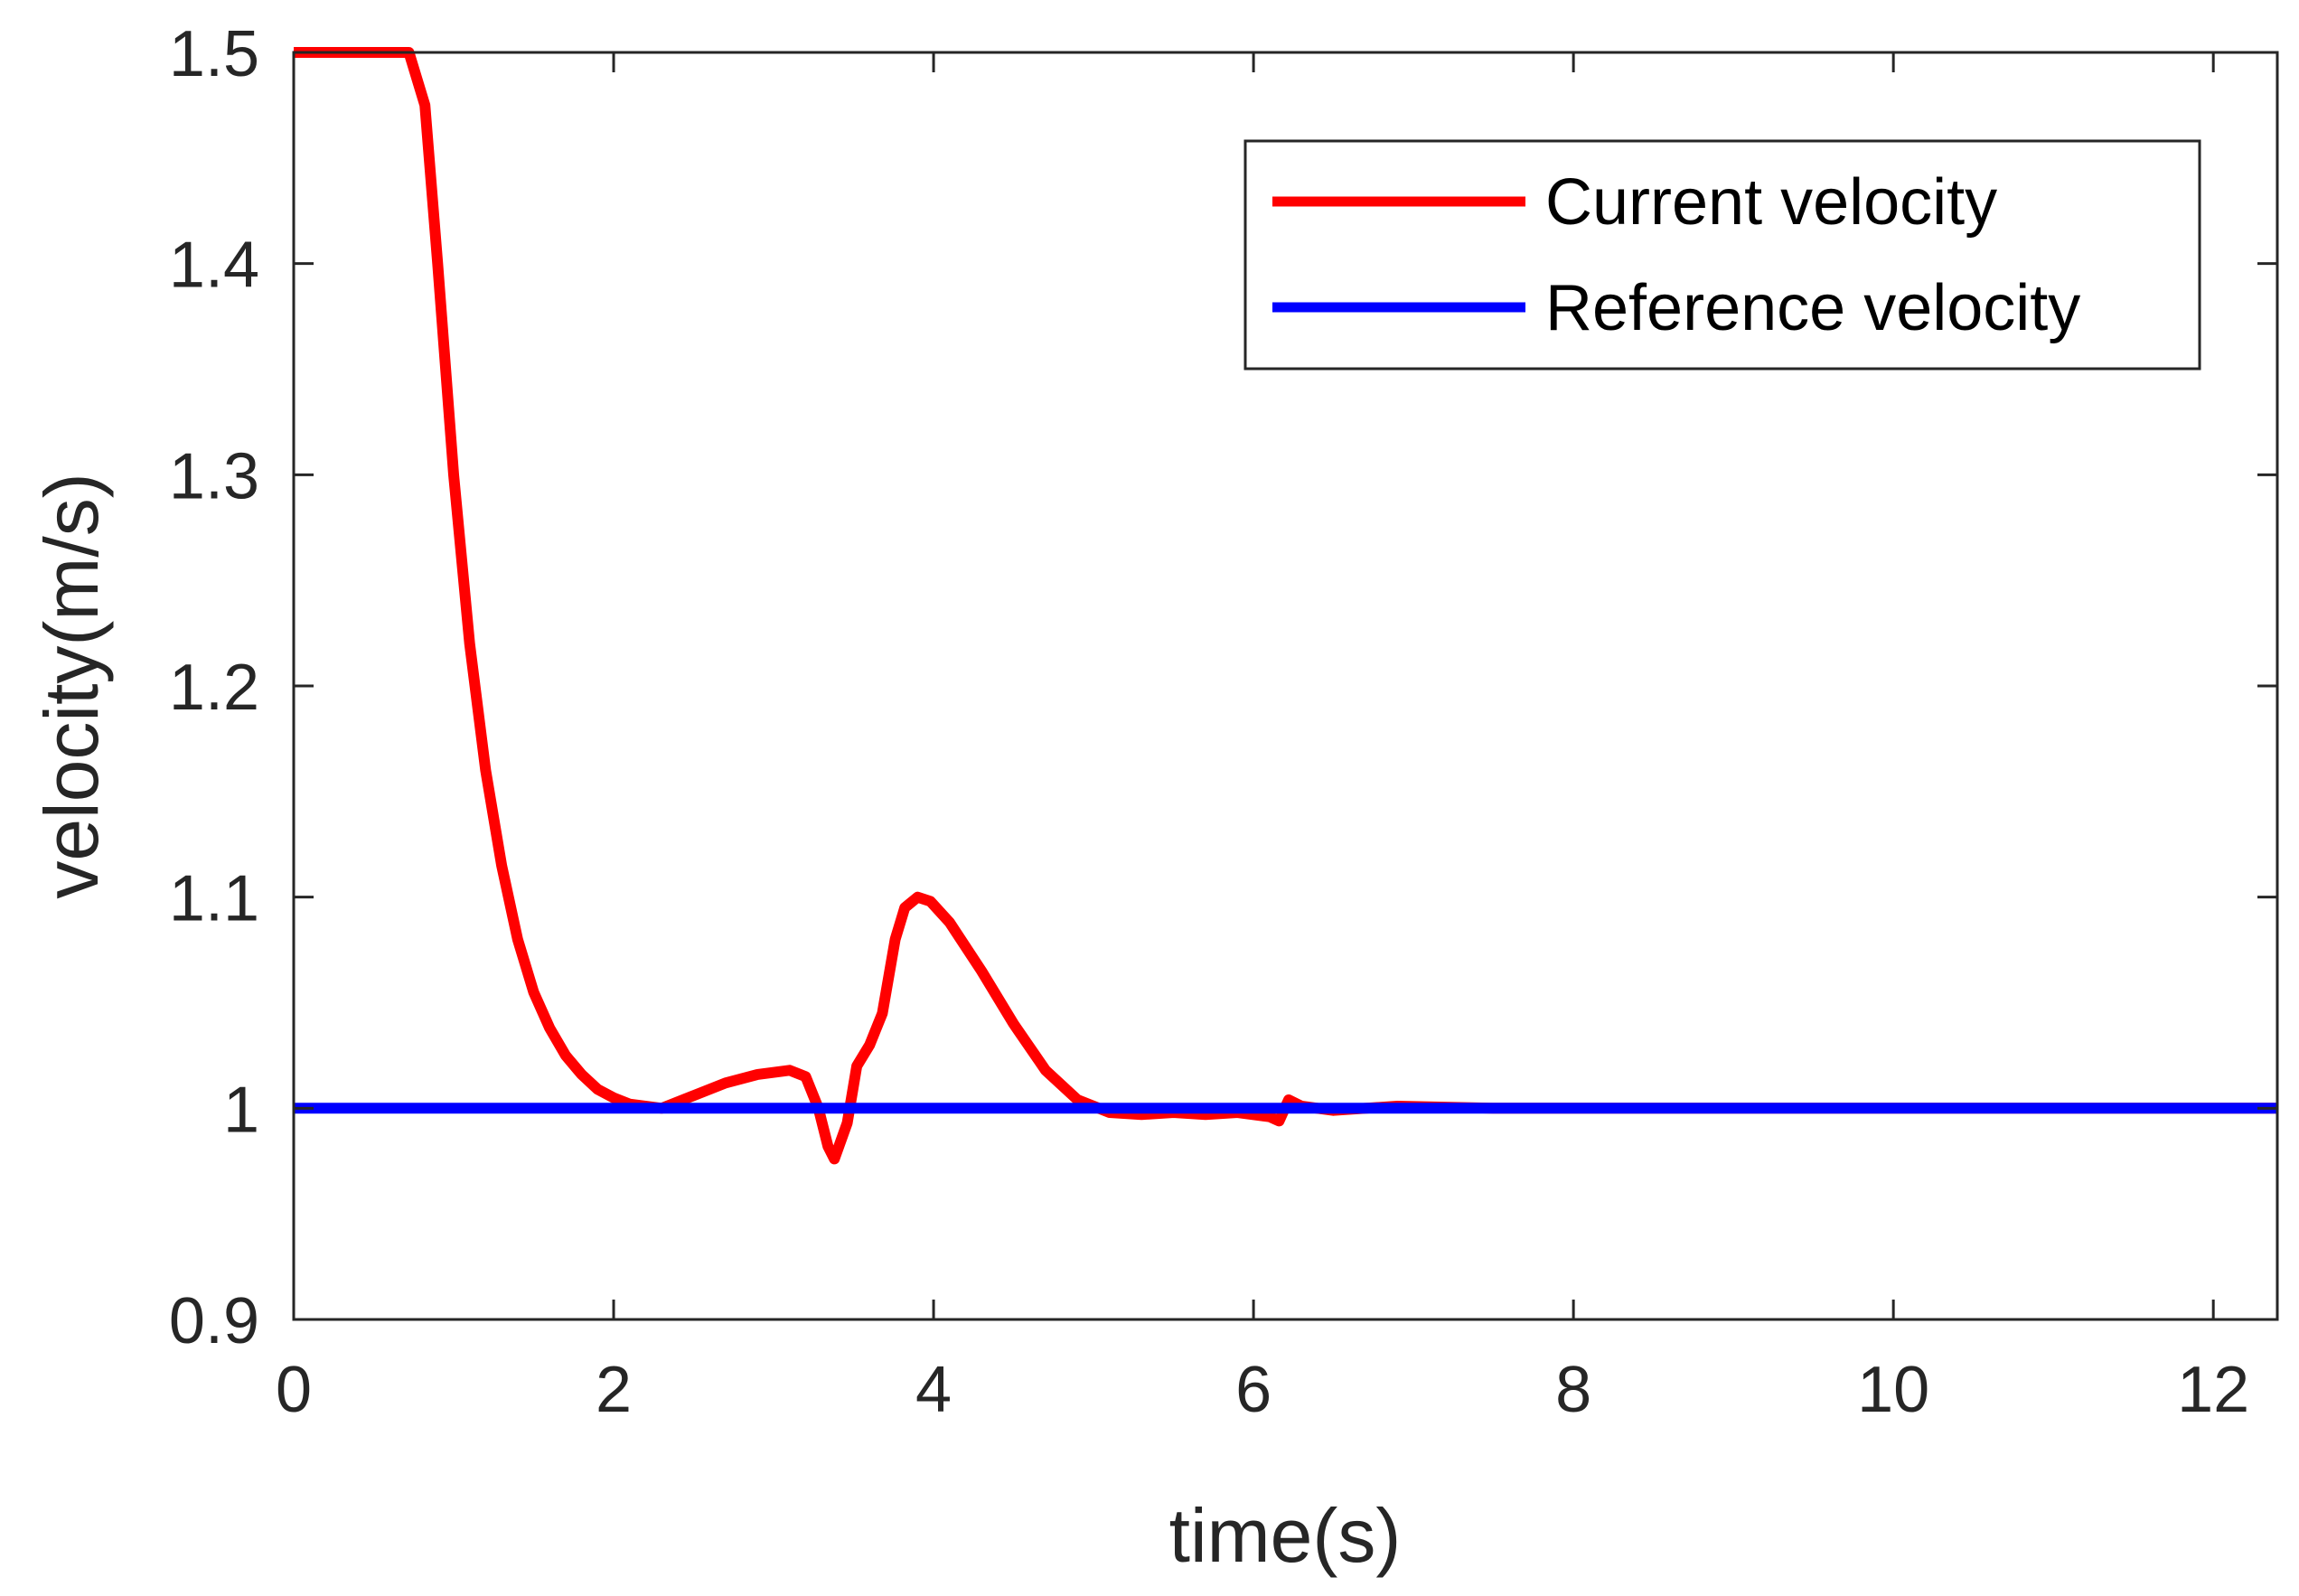 The image size is (2299, 1596). What do you see at coordinates (214, 688) in the screenshot?
I see `y-tick-label: 1.2` at bounding box center [214, 688].